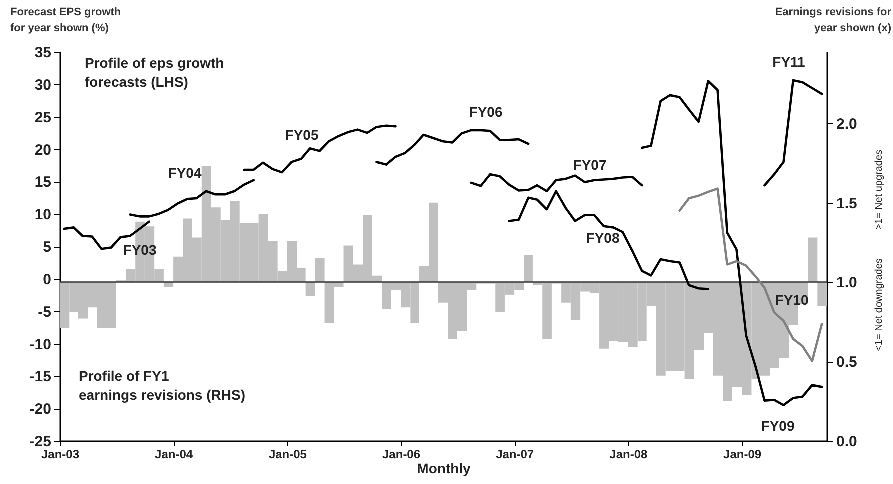 This screenshot has height=484, width=893. Describe the element at coordinates (847, 203) in the screenshot. I see `y2-tick-label: 1.5` at that location.